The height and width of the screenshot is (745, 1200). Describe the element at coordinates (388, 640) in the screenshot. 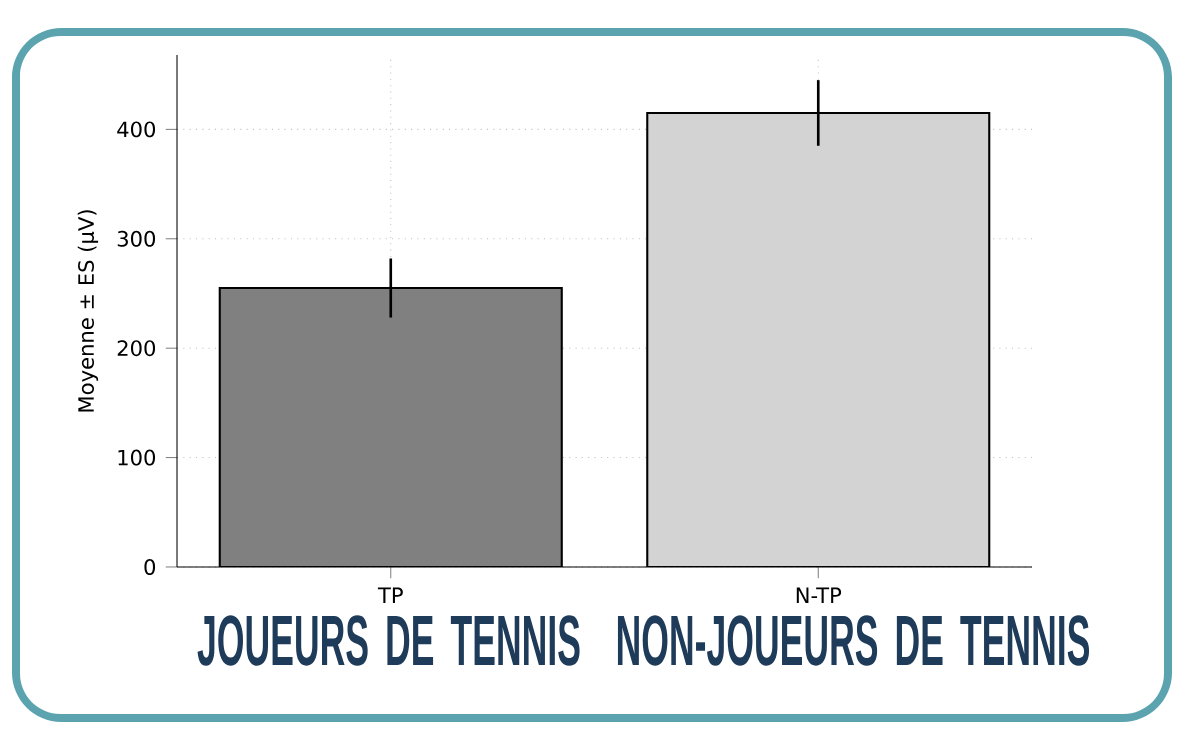

I see `text: JOUEURS DE TENNIS` at that location.